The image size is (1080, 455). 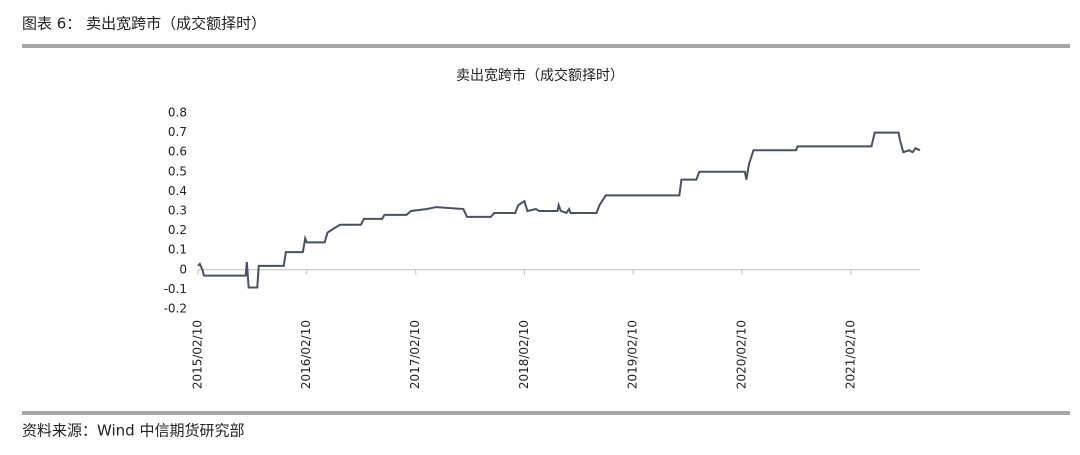 I want to click on y-tick-label: 0.7, so click(x=177, y=132).